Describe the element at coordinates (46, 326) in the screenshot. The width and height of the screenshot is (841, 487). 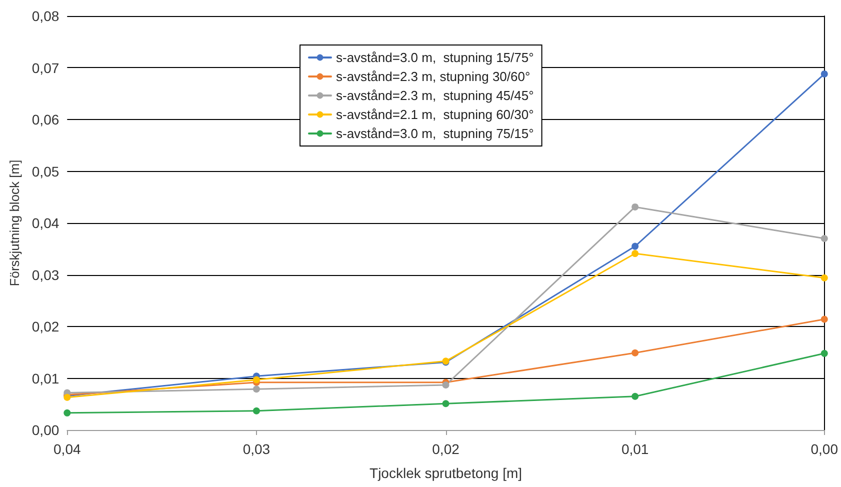
I see `y-tick-label: 0,02` at that location.